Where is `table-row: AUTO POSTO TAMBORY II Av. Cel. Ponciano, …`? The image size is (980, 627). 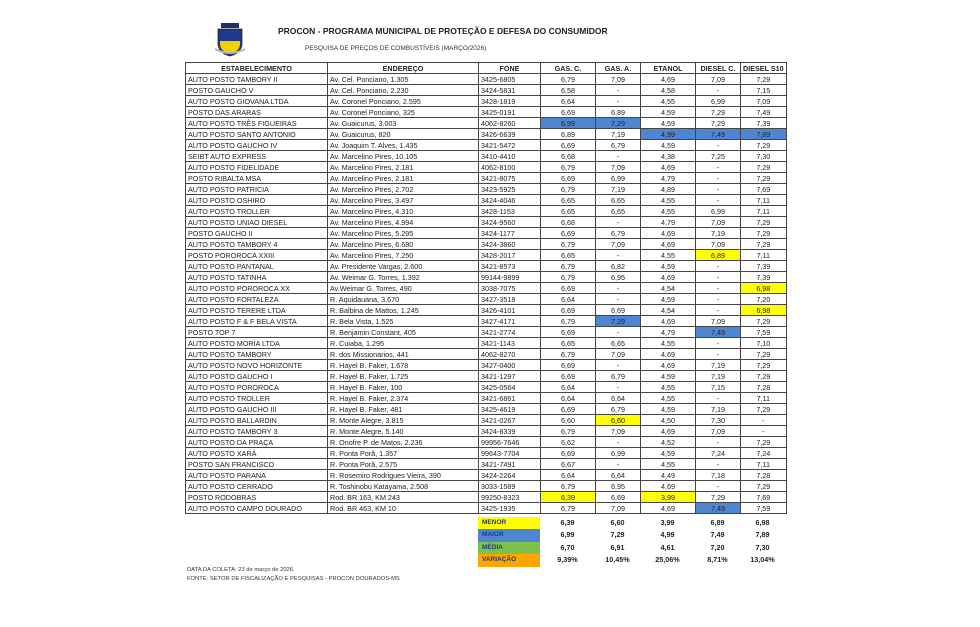
table-row: AUTO POSTO TAMBORY II Av. Cel. Ponciano, … is located at coordinates (486, 79).